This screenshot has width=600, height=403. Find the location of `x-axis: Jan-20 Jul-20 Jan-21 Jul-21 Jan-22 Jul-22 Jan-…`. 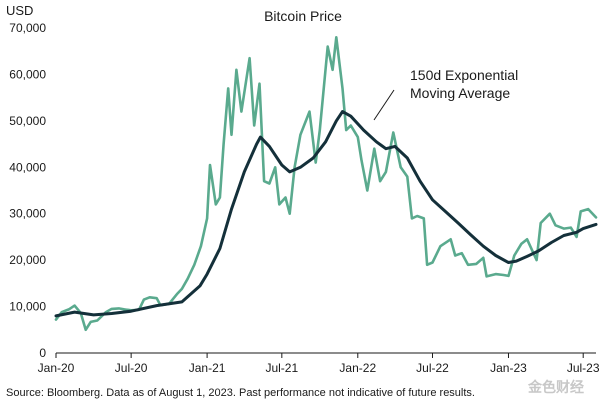

x-axis: Jan-20 Jul-20 Jan-21 Jul-21 Jan-22 Jul-22 Jan-… is located at coordinates (319, 364).